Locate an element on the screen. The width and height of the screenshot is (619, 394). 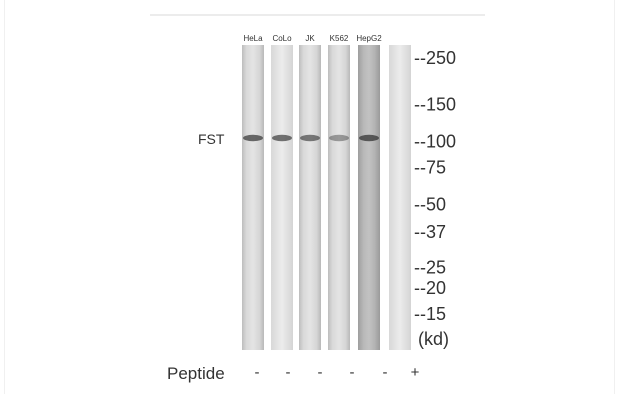
unit-label: (kd) is located at coordinates (433, 339).